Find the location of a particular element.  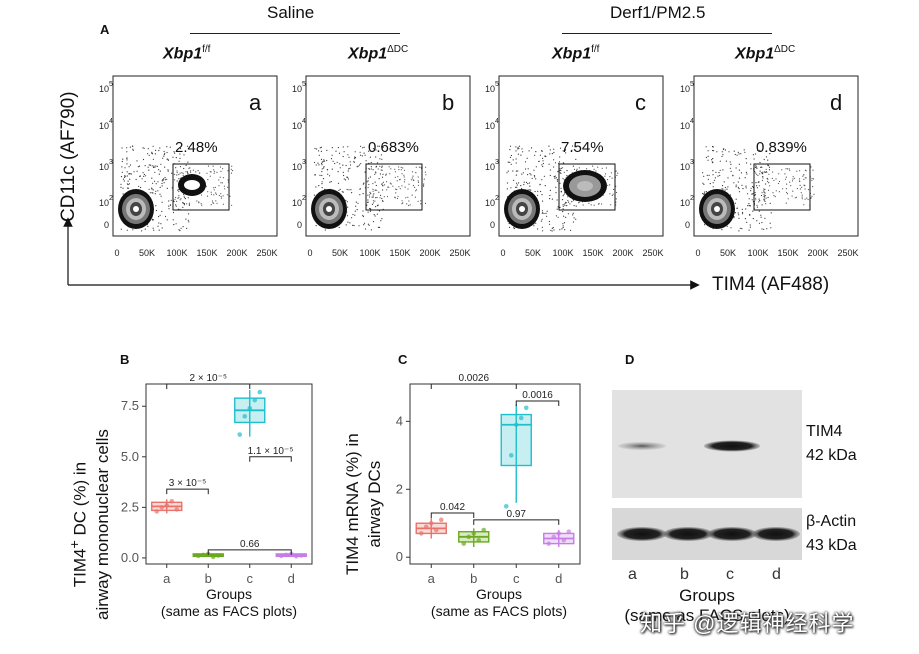

panel-a-letter: A is located at coordinates (105, 29).